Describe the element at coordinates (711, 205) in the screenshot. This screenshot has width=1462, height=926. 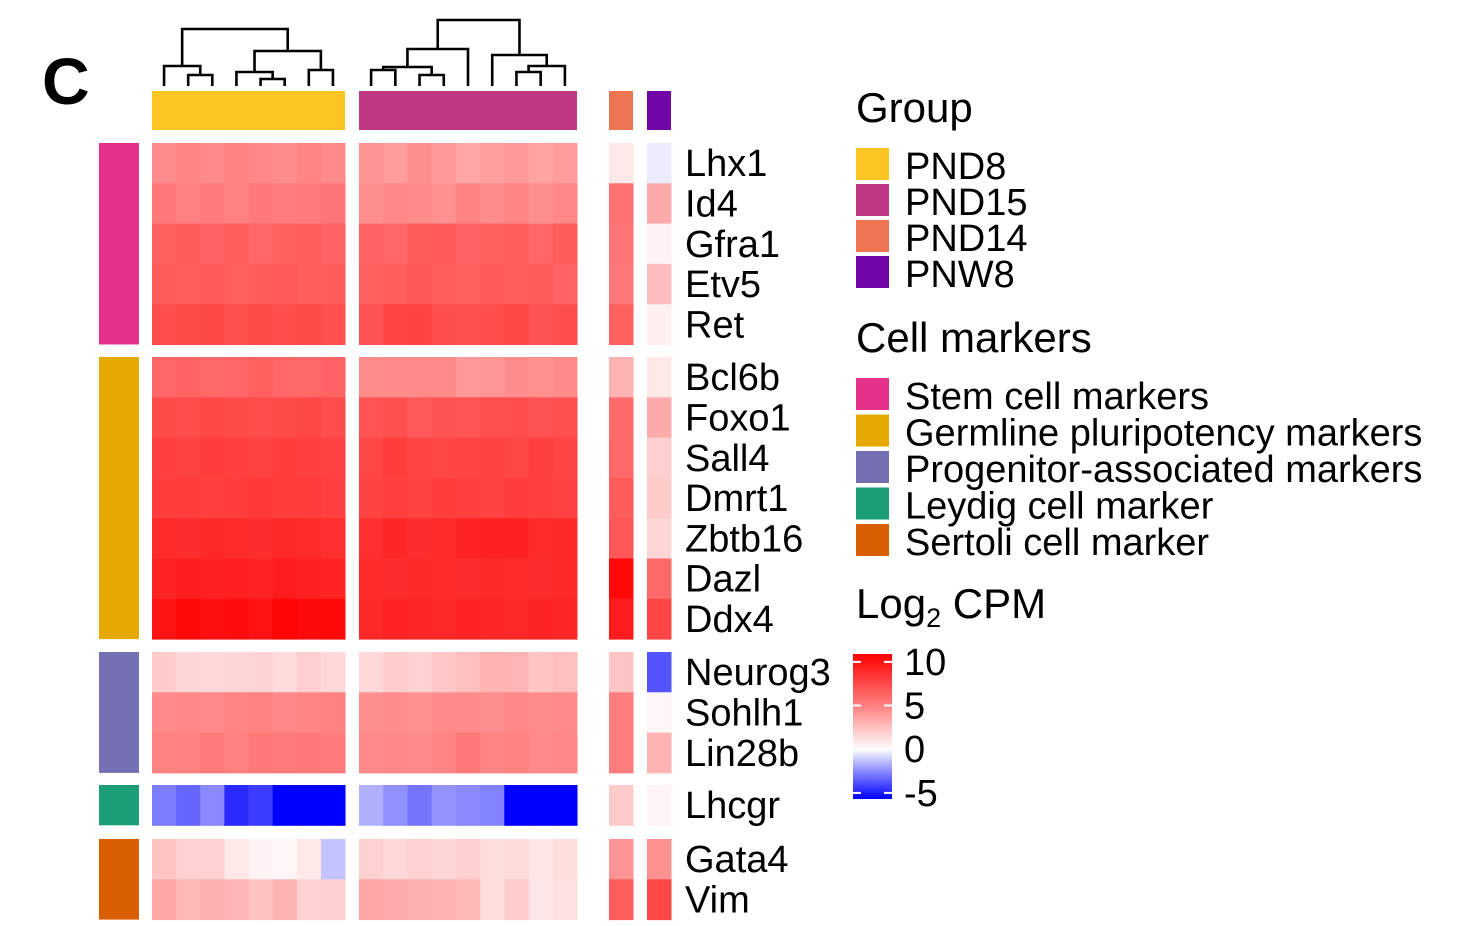
I see `gene-label: Id4` at that location.